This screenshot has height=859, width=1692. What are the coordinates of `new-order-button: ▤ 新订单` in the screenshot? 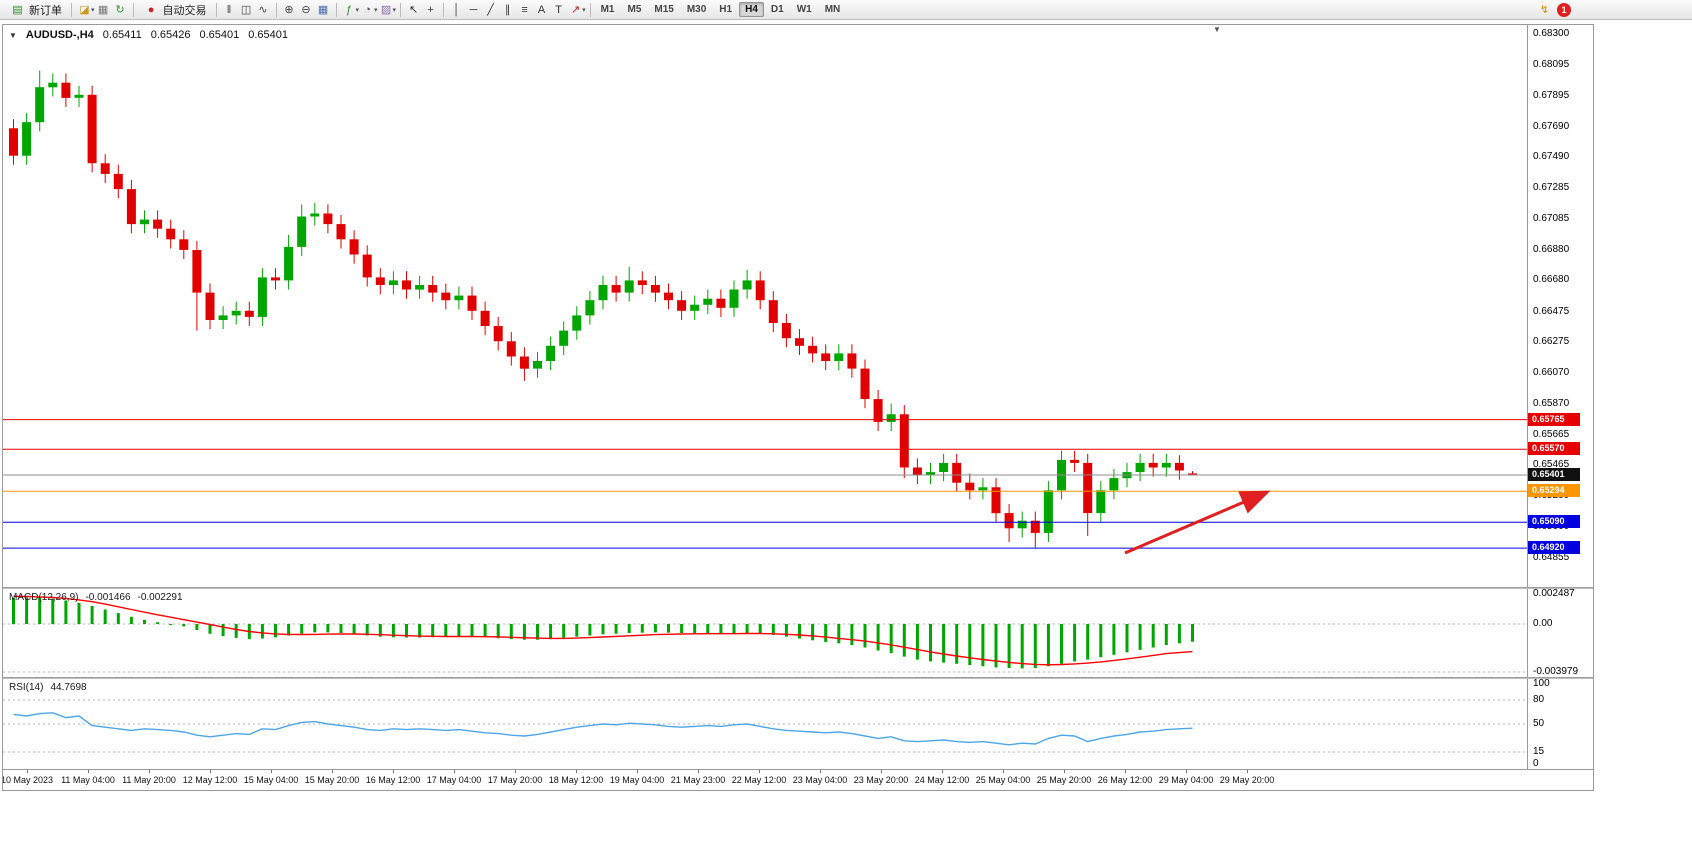 It's located at (35, 10).